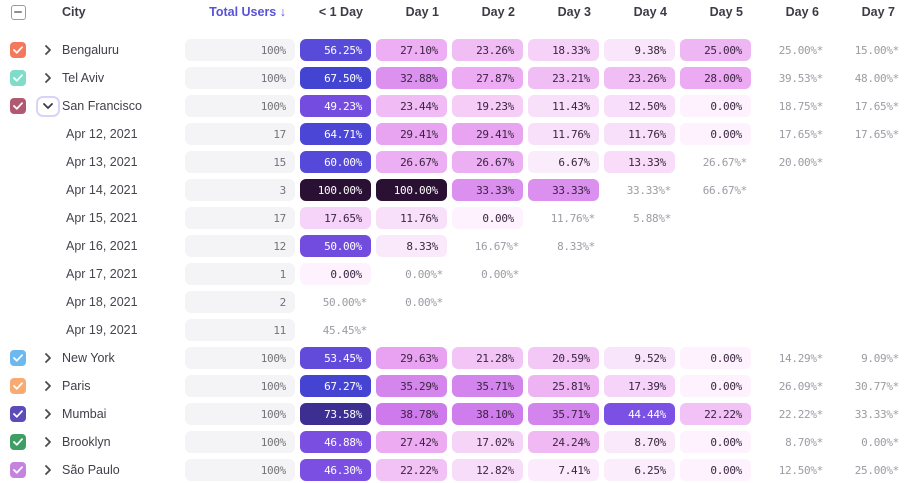 This screenshot has width=920, height=483. I want to click on retention-cell: 17.65%, so click(335, 218).